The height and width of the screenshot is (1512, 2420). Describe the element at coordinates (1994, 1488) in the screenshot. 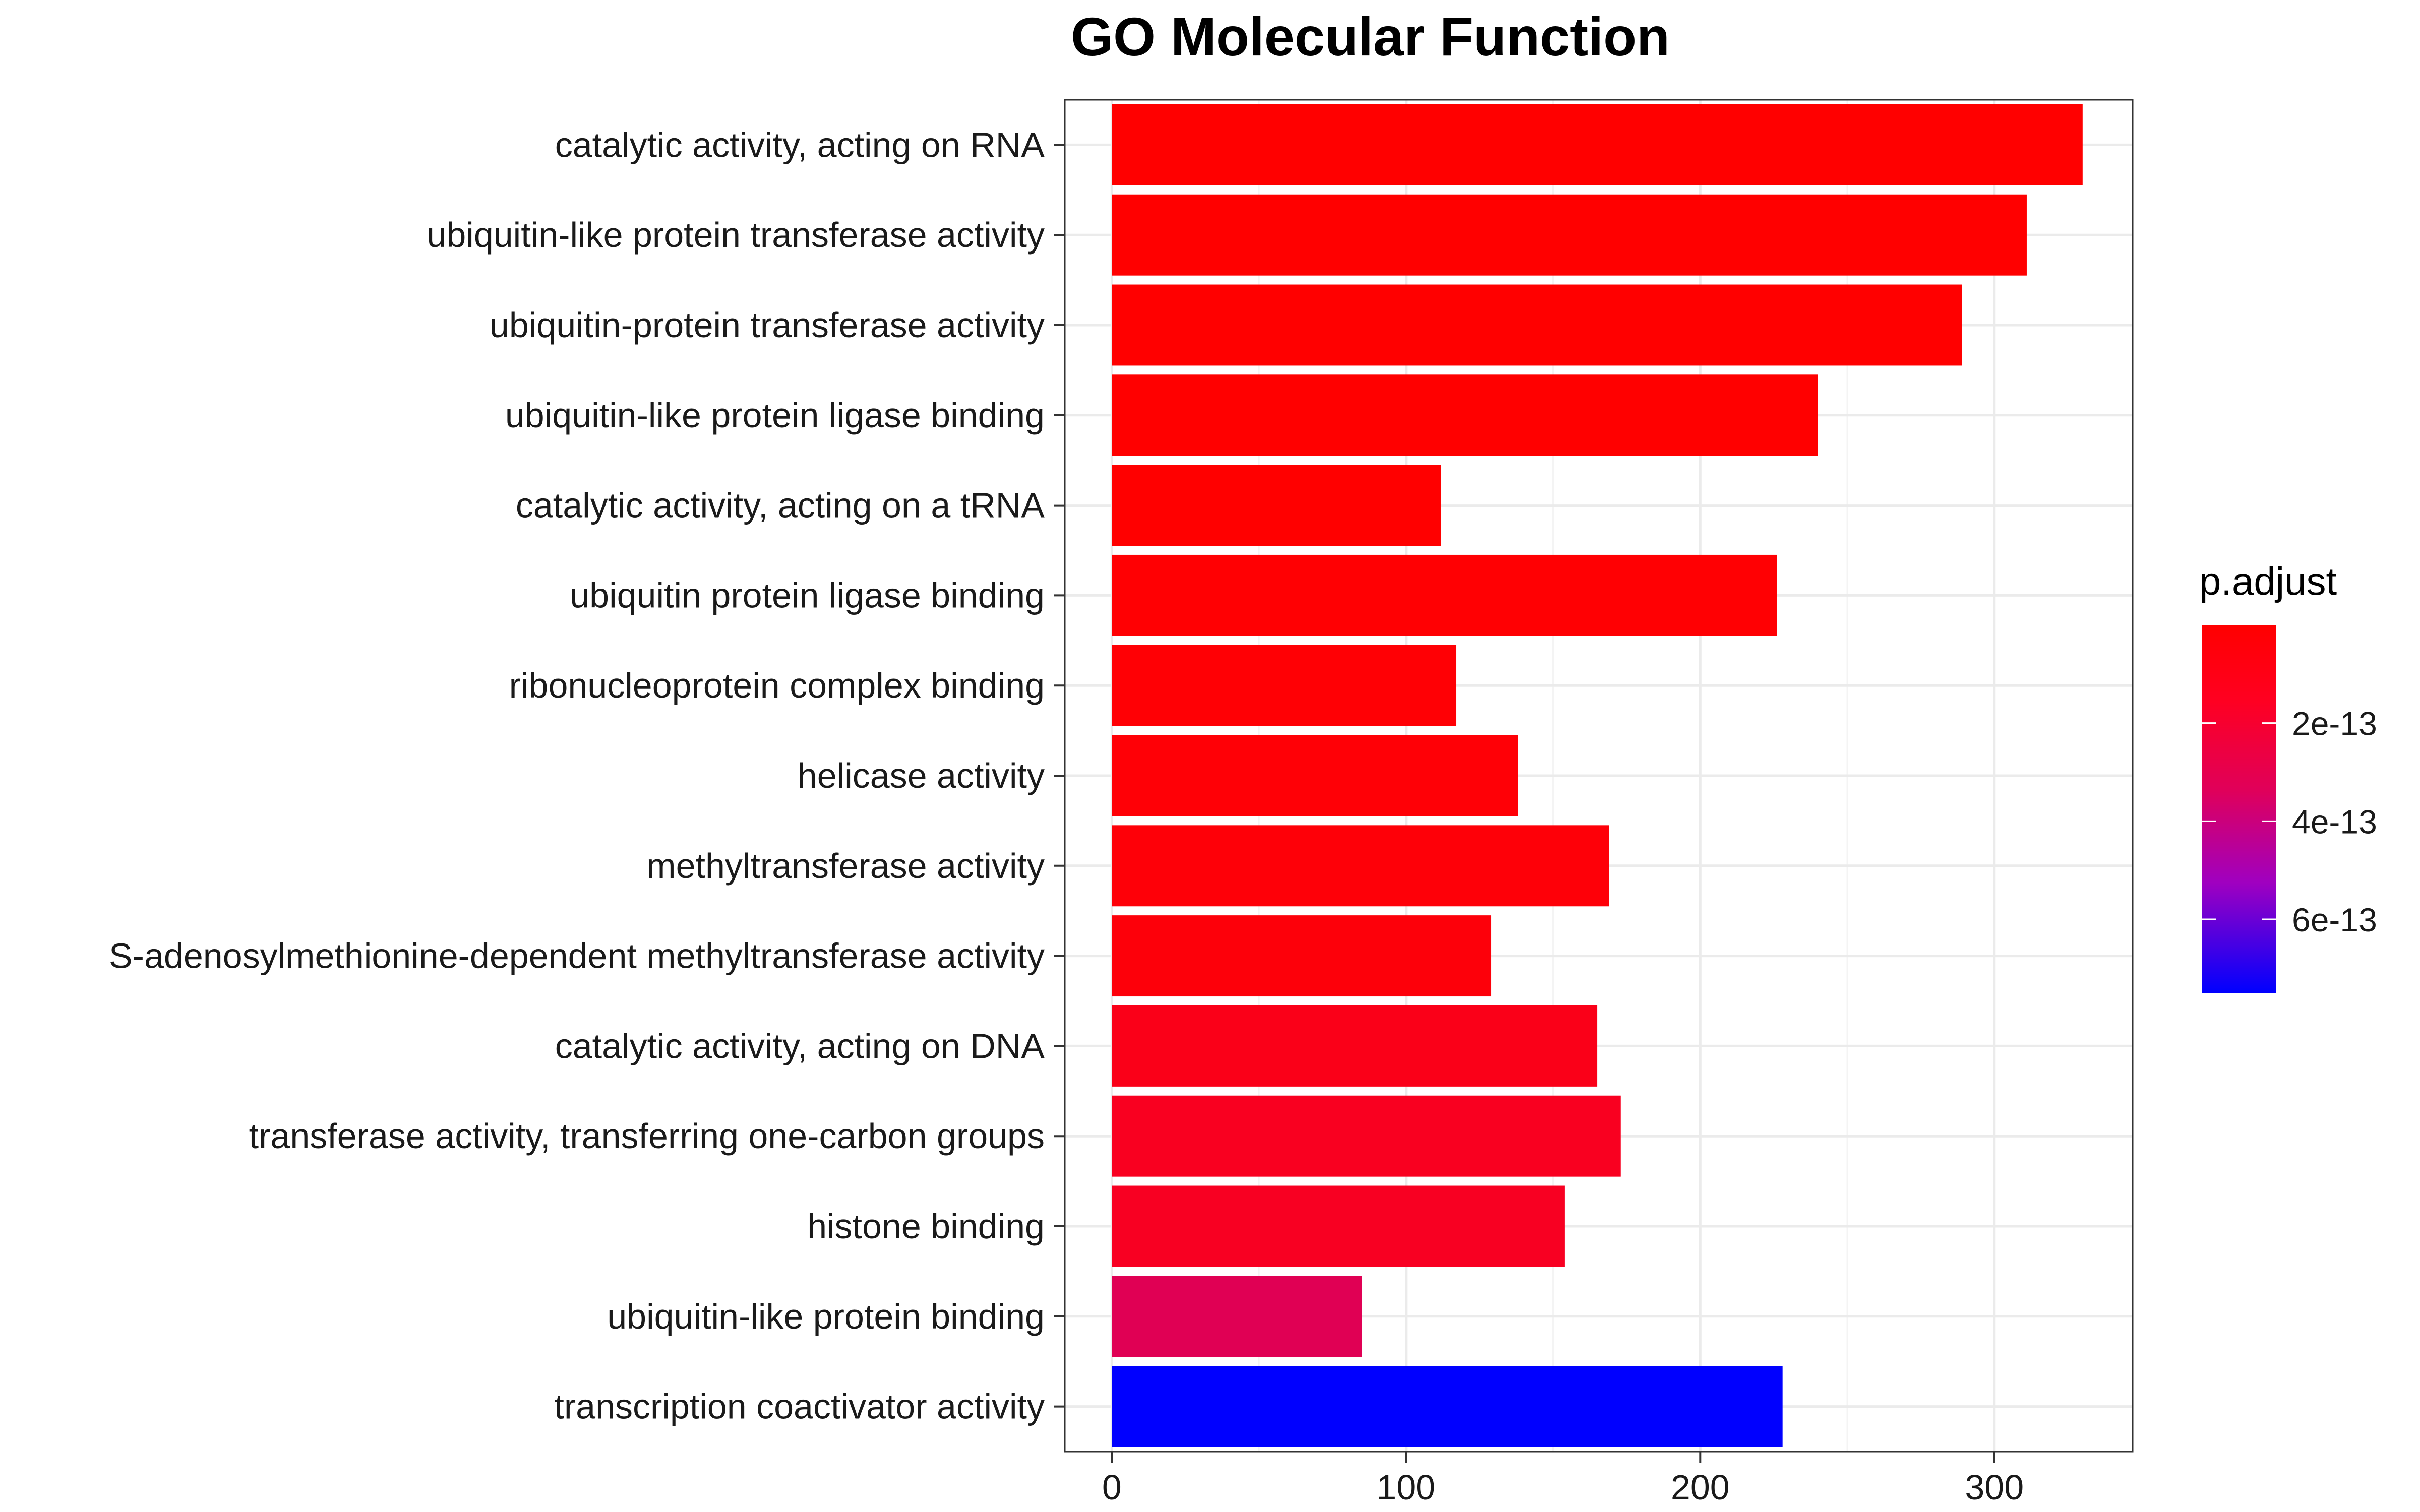

I see `x-tick-label: 300` at that location.